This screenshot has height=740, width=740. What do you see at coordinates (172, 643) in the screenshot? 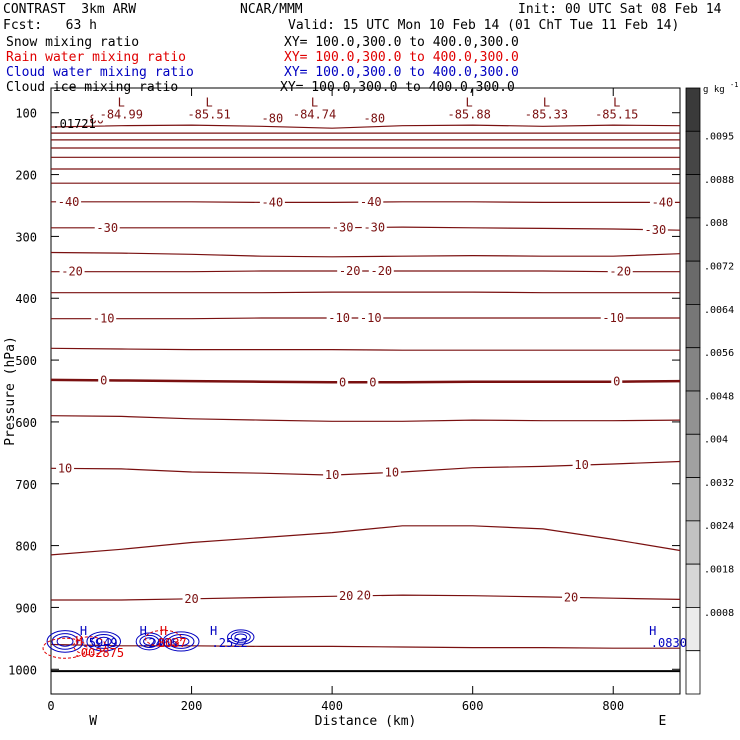
I see `rain-max-value: 8037` at bounding box center [172, 643].